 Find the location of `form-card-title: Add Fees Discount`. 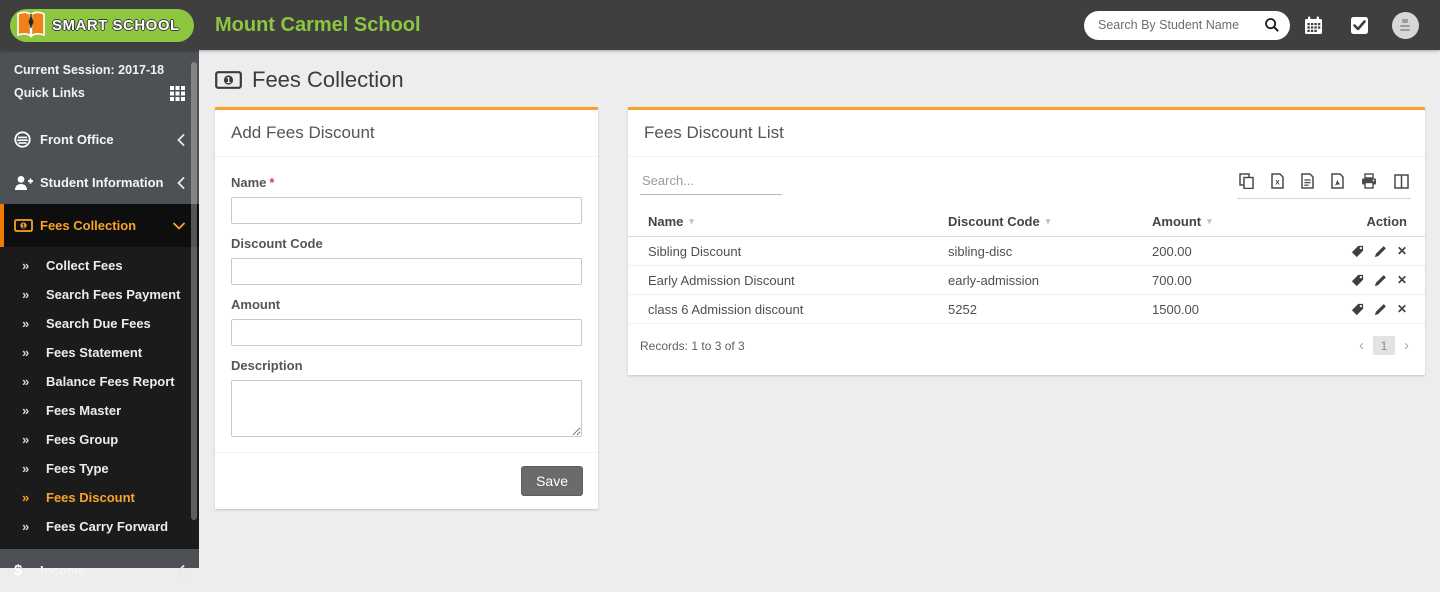

form-card-title: Add Fees Discount is located at coordinates (406, 133).